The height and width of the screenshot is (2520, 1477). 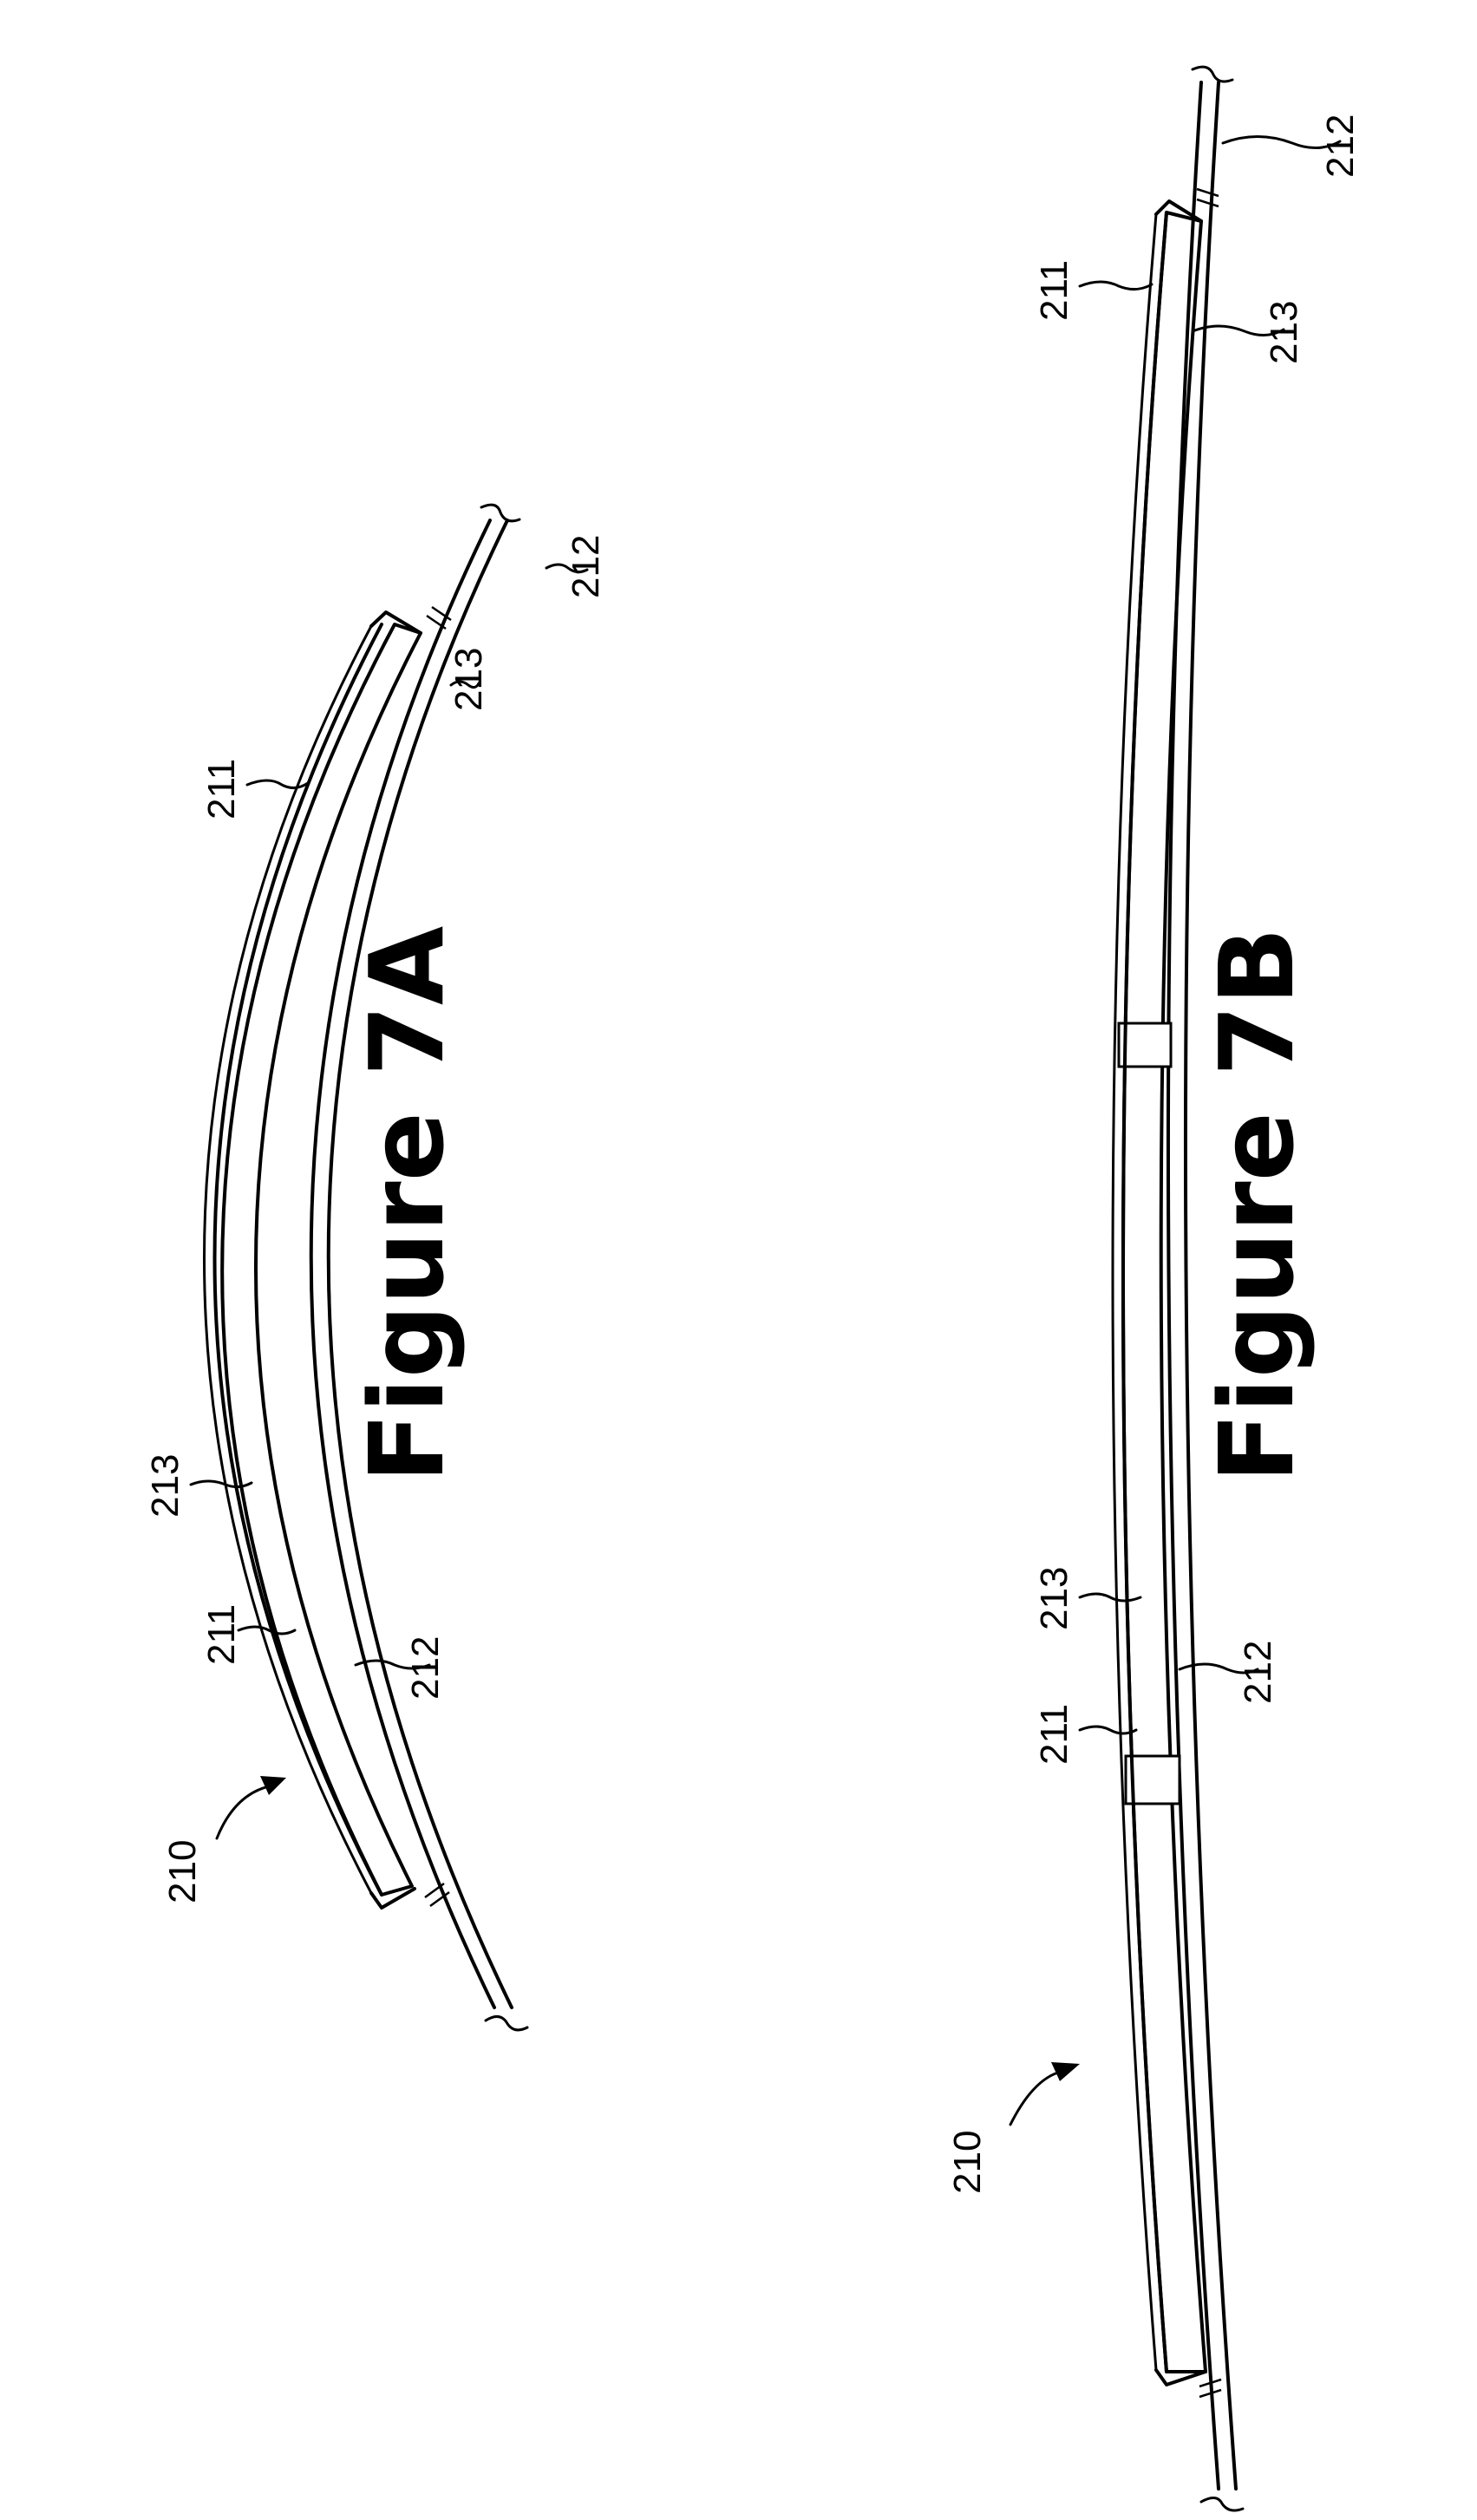 I want to click on leader-210-7a, so click(x=243, y=1812).